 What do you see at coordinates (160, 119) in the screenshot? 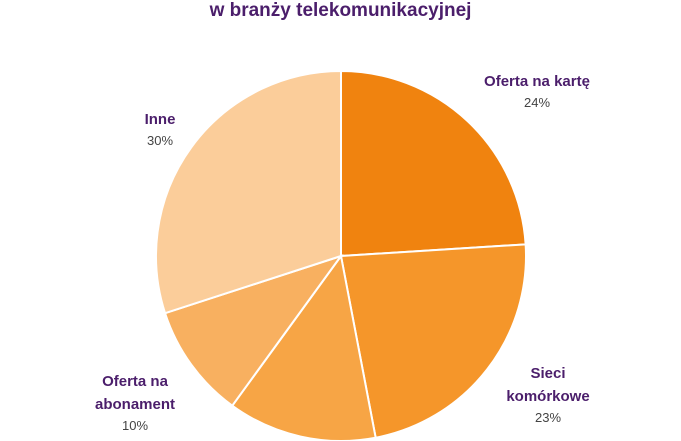
I see `category-label: Inne` at bounding box center [160, 119].